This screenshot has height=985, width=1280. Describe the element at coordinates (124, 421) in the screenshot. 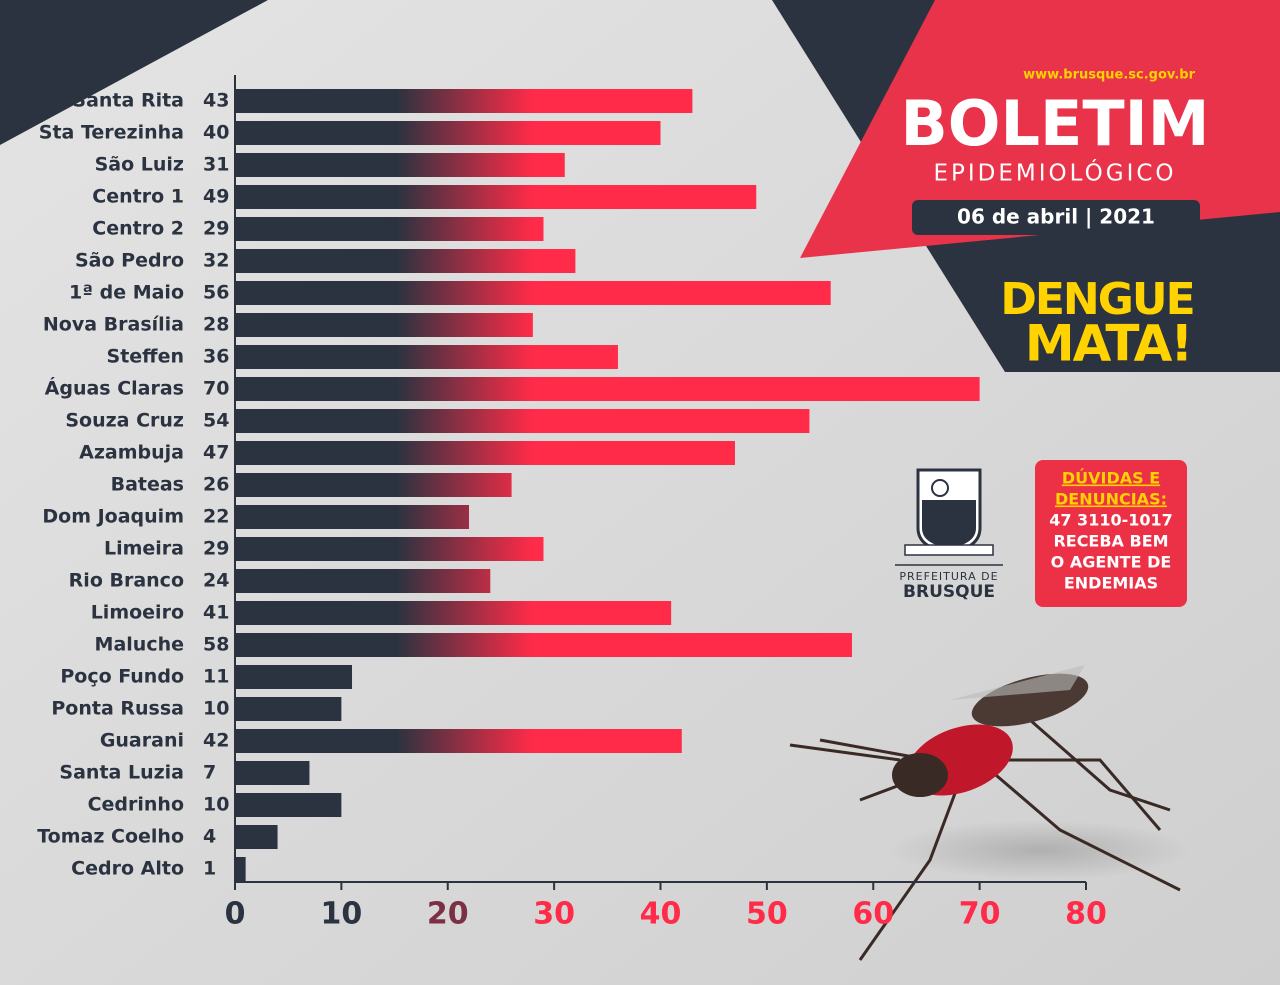

I see `category-label: Souza Cruz` at that location.